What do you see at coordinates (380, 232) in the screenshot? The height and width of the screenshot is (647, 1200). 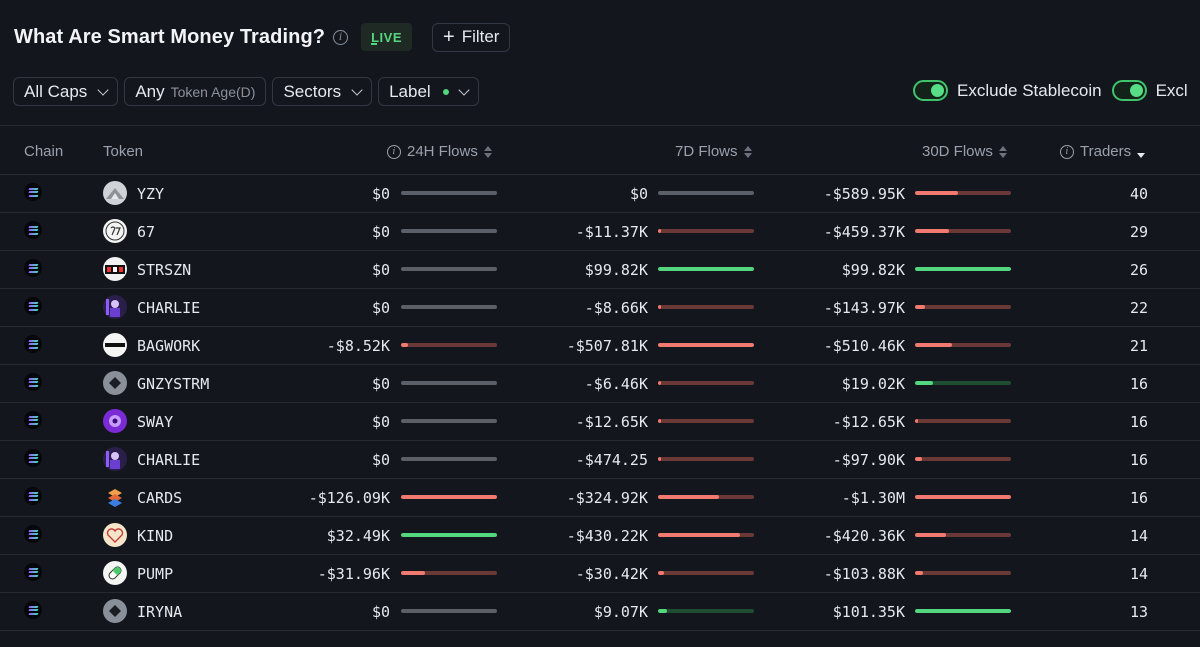 I see `flow-24h-value: $0` at bounding box center [380, 232].